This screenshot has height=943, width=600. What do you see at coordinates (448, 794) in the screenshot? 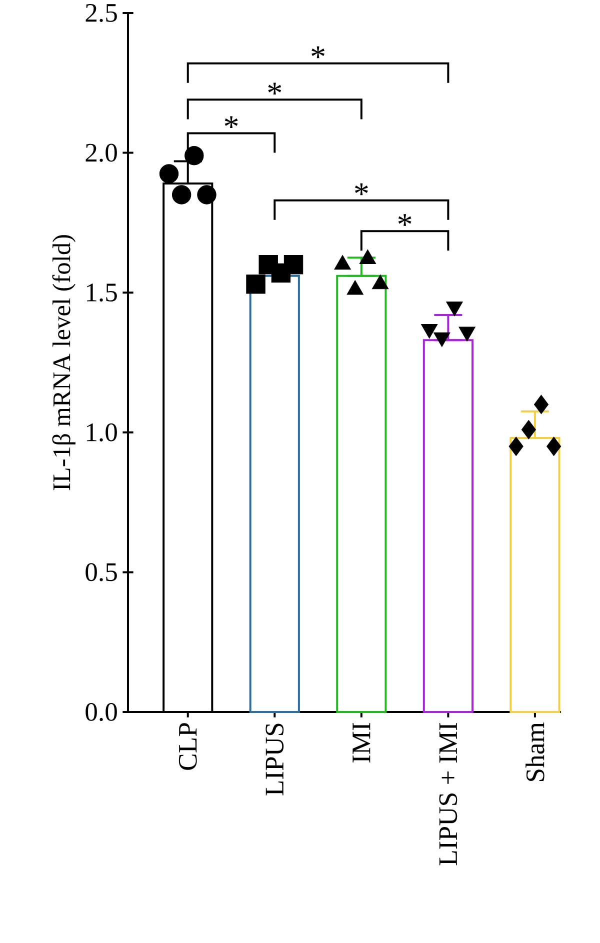
I see `x-tick-label: LIPUS + IMI` at bounding box center [448, 794].